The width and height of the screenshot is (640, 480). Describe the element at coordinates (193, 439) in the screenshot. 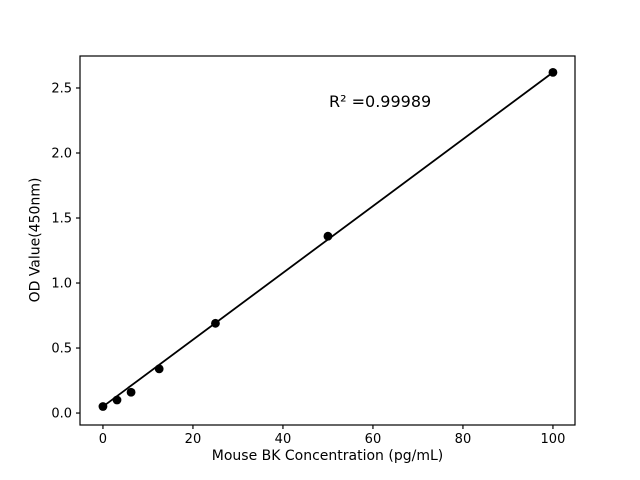

I see `x-tick-label: 20` at that location.